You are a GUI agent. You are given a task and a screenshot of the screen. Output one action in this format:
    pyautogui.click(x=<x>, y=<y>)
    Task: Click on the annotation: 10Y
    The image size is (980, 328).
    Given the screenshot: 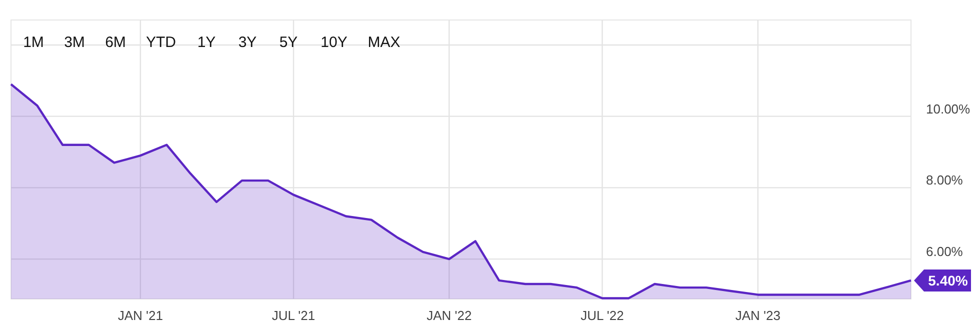 What is the action you would take?
    pyautogui.click(x=334, y=42)
    